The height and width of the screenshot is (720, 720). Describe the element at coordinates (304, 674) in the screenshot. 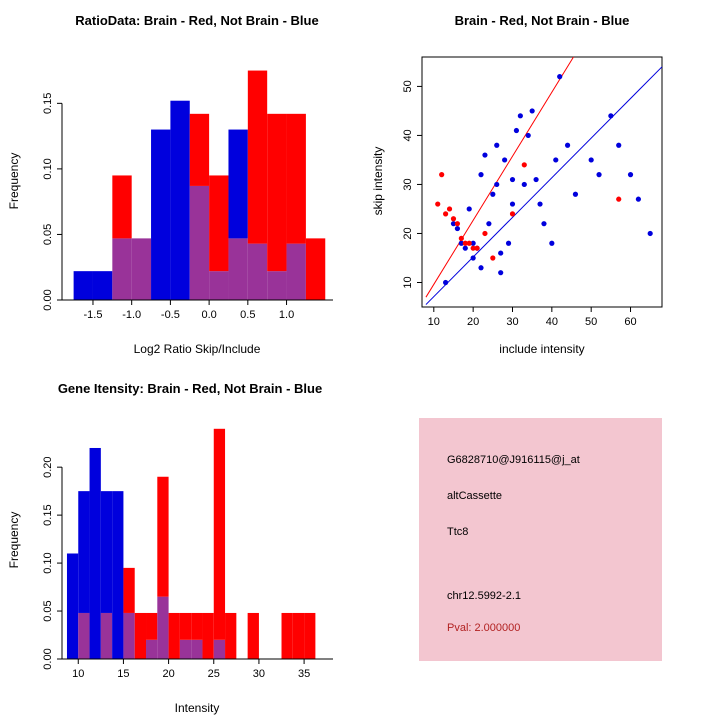

I see `svg-text: 35` at that location.